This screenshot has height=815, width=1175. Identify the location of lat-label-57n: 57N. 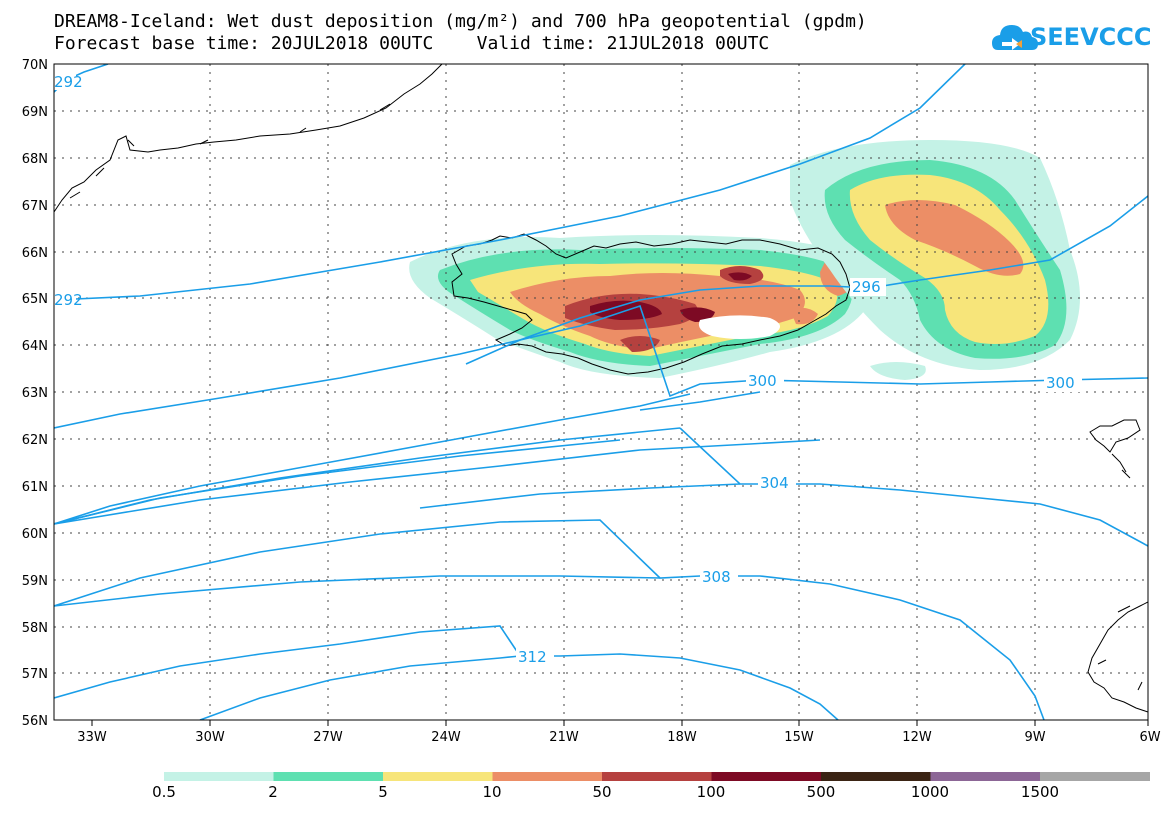
(35, 674).